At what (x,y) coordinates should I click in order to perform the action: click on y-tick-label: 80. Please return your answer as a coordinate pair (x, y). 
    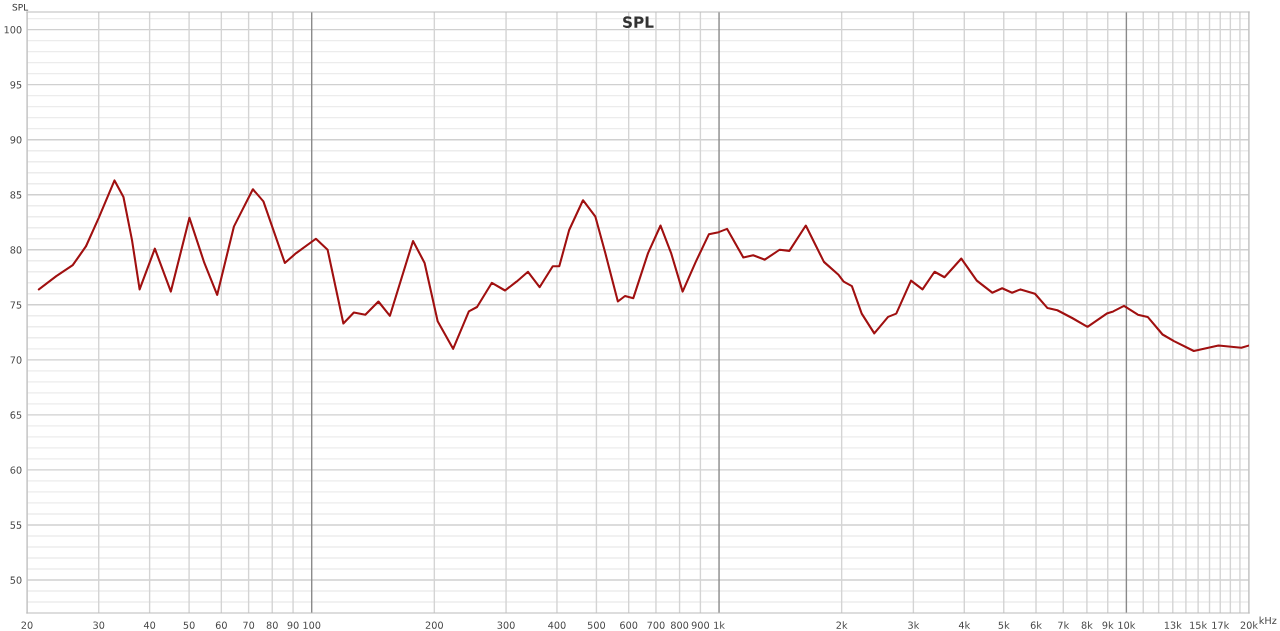
    Looking at the image, I should click on (16, 250).